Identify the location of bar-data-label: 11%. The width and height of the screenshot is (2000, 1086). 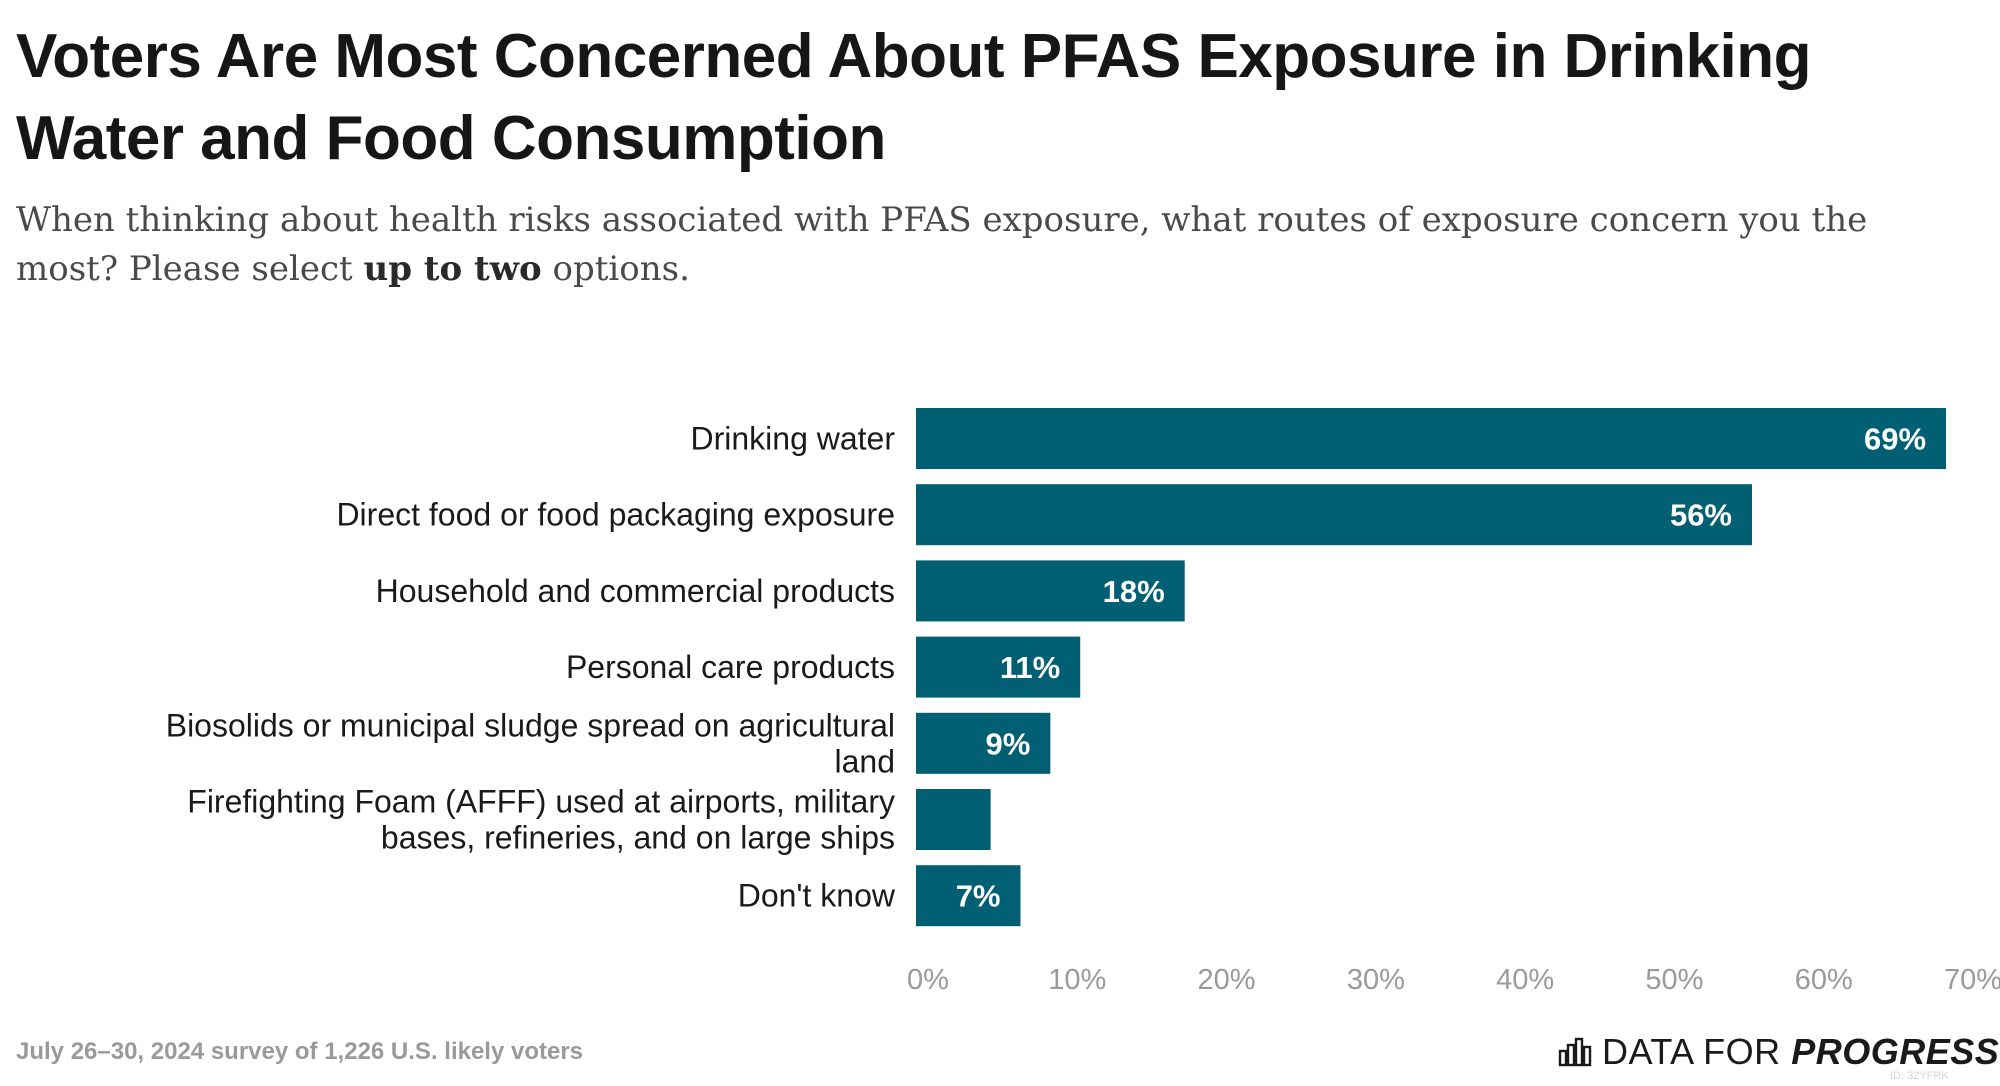
(1030, 667).